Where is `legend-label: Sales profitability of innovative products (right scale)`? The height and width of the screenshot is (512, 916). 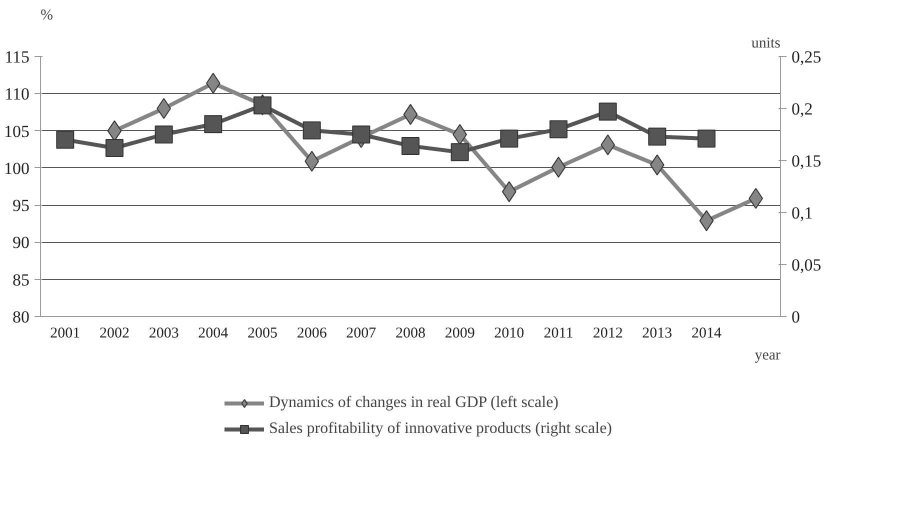 legend-label: Sales profitability of innovative products (right scale) is located at coordinates (440, 429).